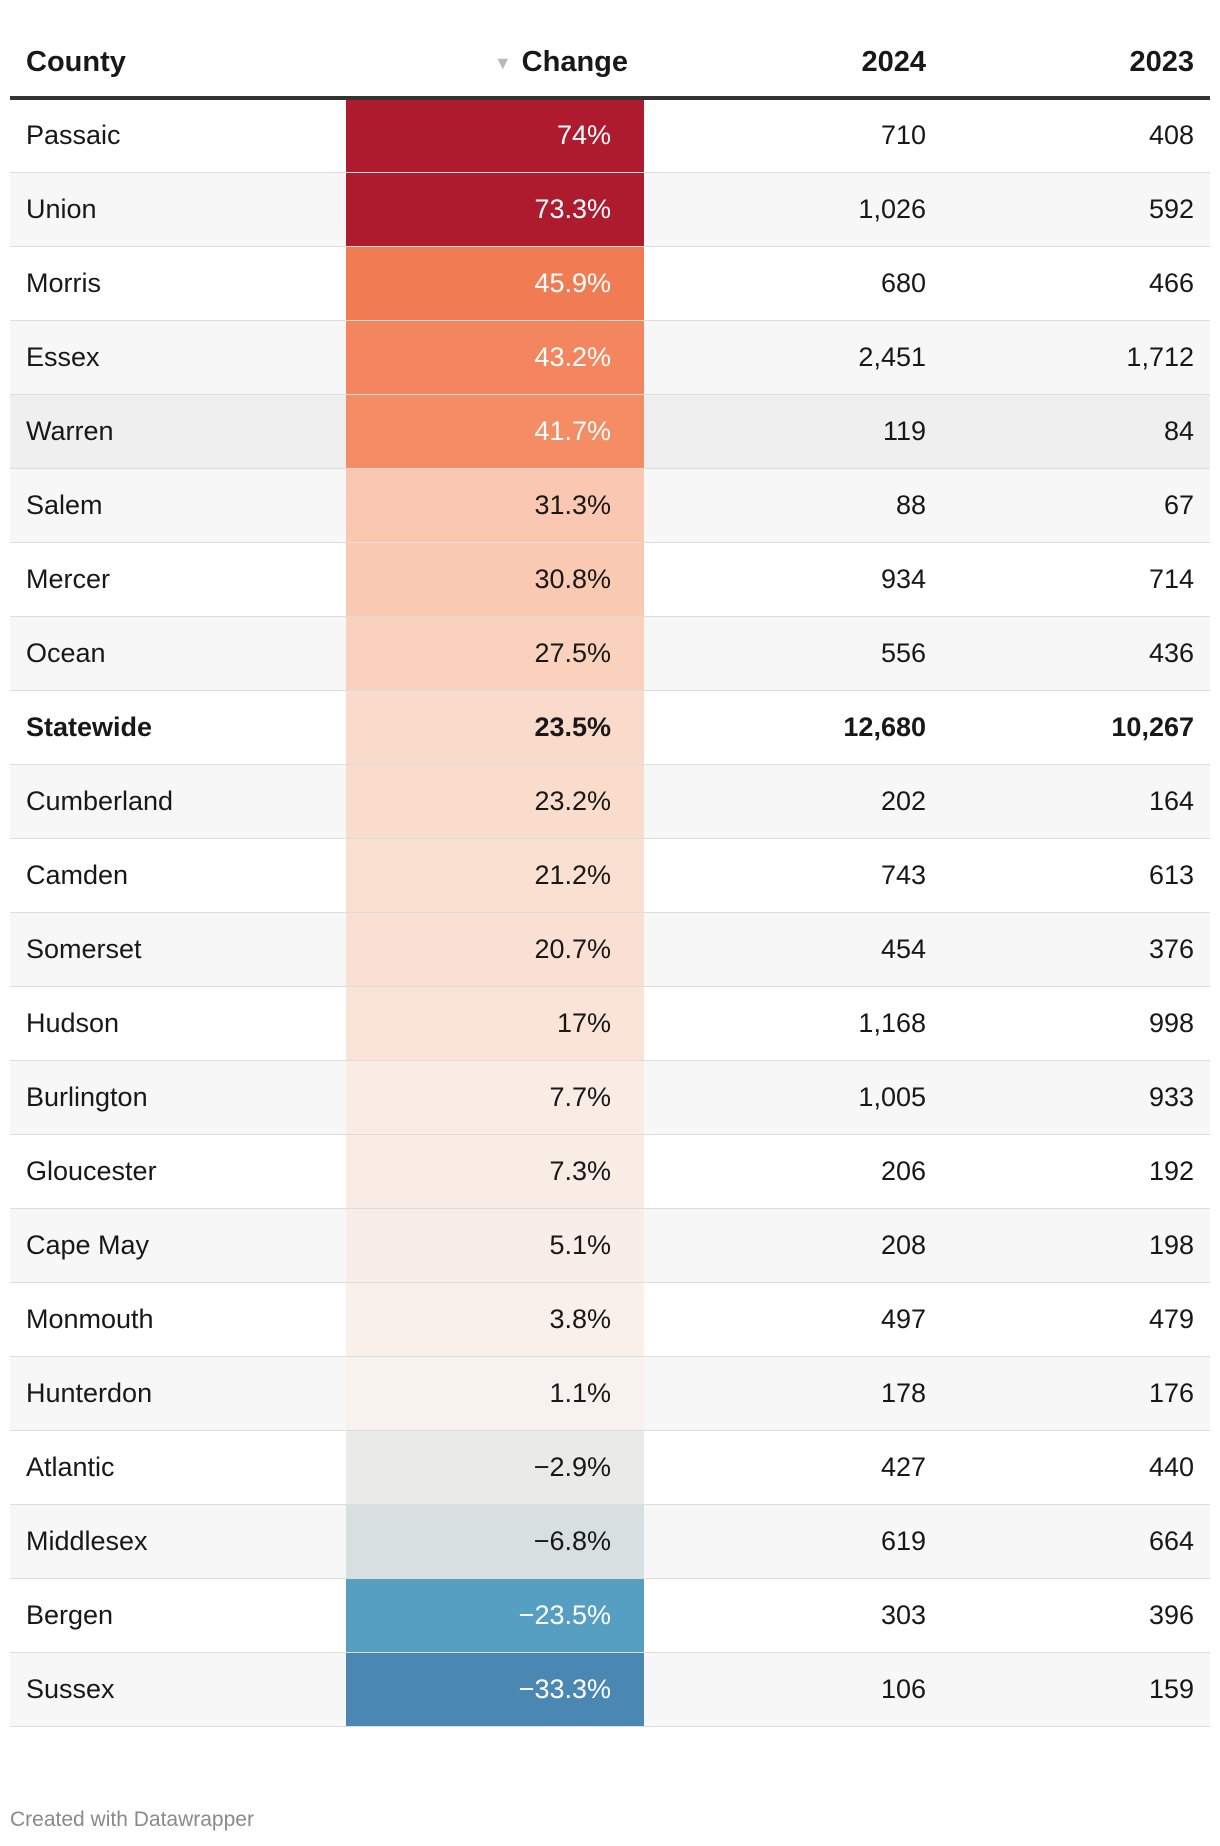 The width and height of the screenshot is (1220, 1846). Describe the element at coordinates (1161, 61) in the screenshot. I see `column-header-2023-label: 2023` at that location.